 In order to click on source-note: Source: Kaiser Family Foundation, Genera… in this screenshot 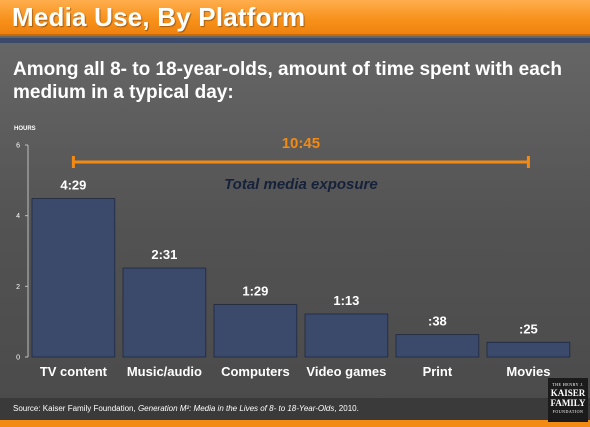, I will do `click(186, 408)`.